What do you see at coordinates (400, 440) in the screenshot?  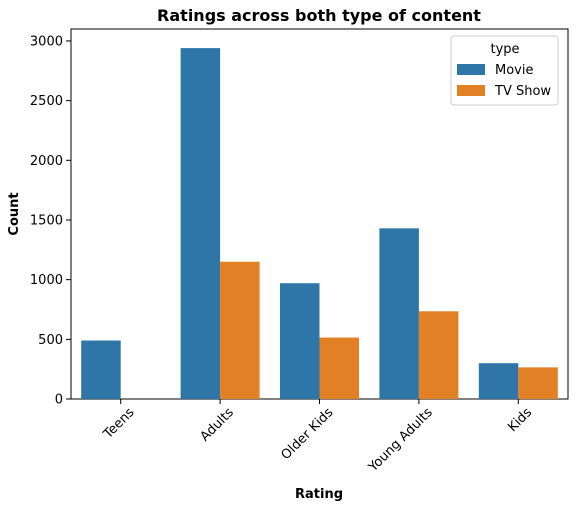 I see `x-tick-label: Young Adults` at bounding box center [400, 440].